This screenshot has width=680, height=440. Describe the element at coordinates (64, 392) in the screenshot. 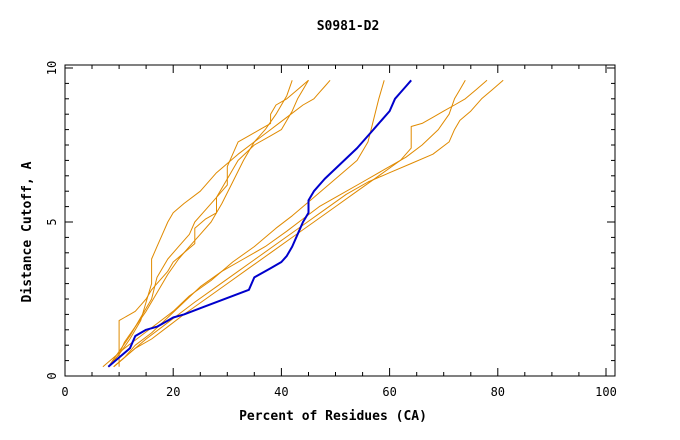

I see `x-tick-label: 0` at that location.